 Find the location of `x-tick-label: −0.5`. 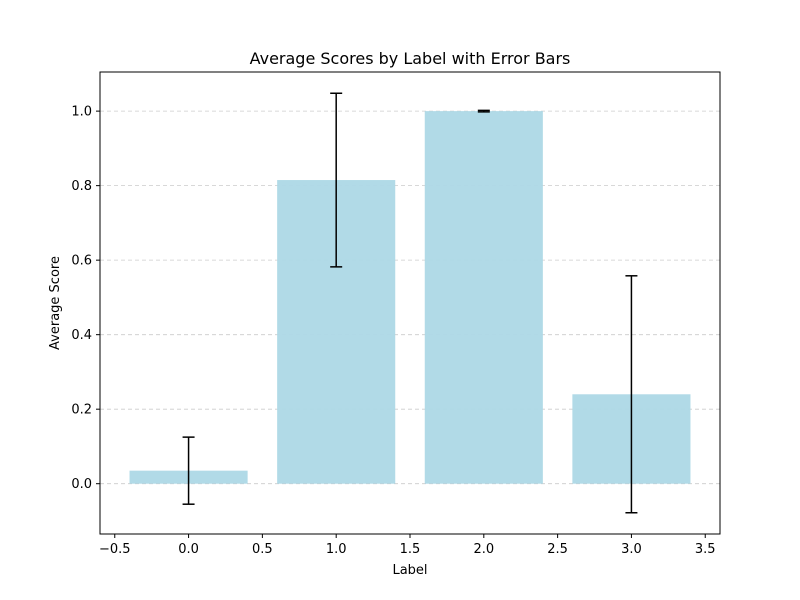

x-tick-label: −0.5 is located at coordinates (115, 549).